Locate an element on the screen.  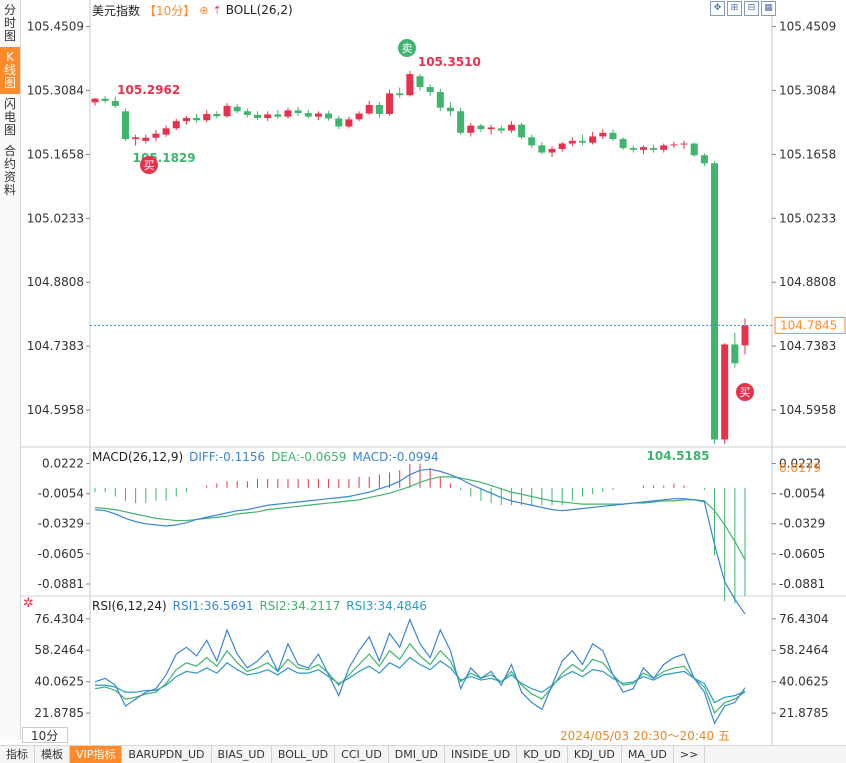
crosshair-icon: ✥ is located at coordinates (717, 8).